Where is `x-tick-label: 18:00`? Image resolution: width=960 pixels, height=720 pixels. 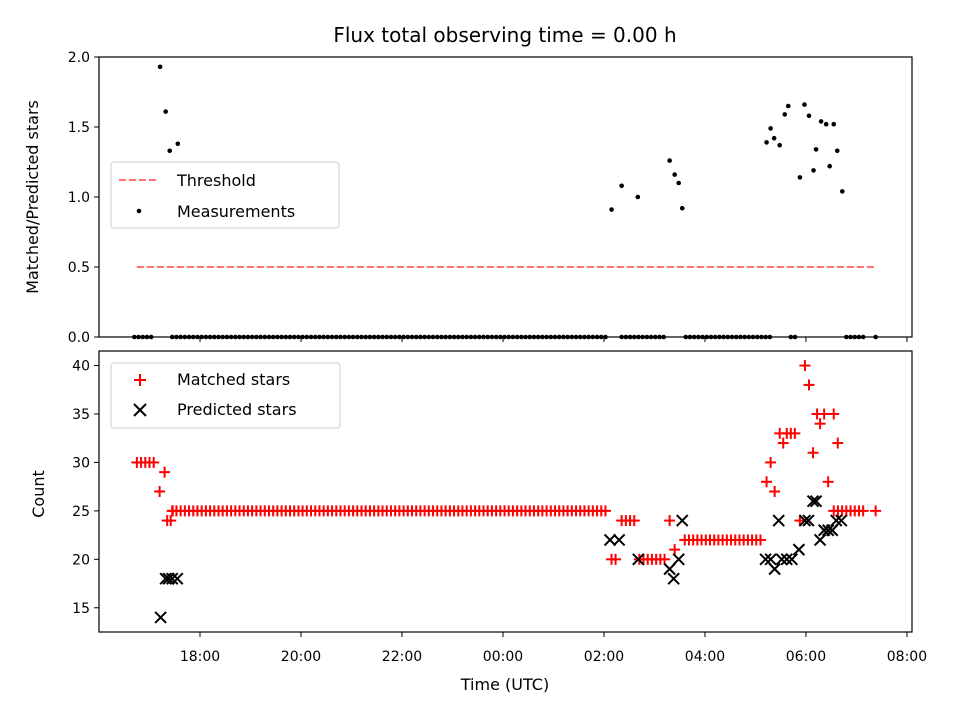
x-tick-label: 18:00 is located at coordinates (200, 657).